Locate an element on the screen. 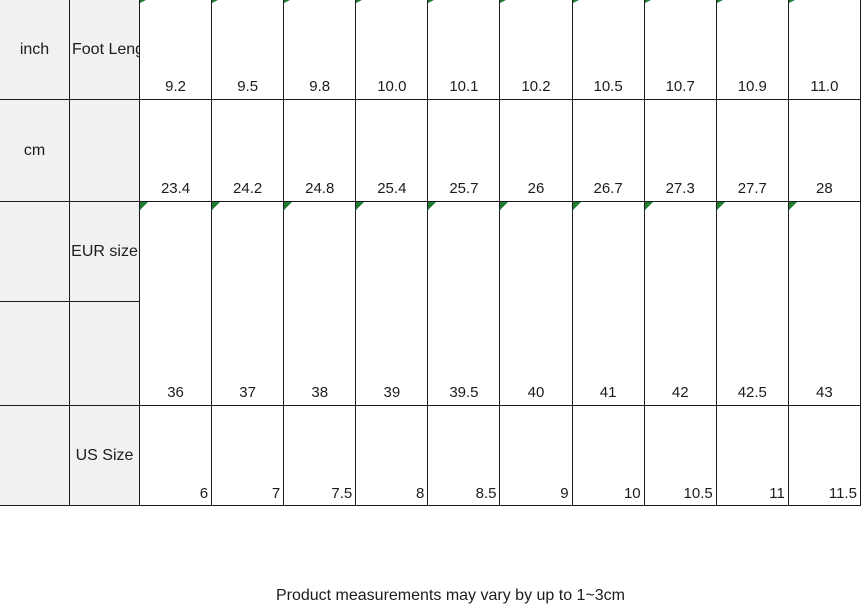  inch-value-cell: 9.5 is located at coordinates (248, 50).